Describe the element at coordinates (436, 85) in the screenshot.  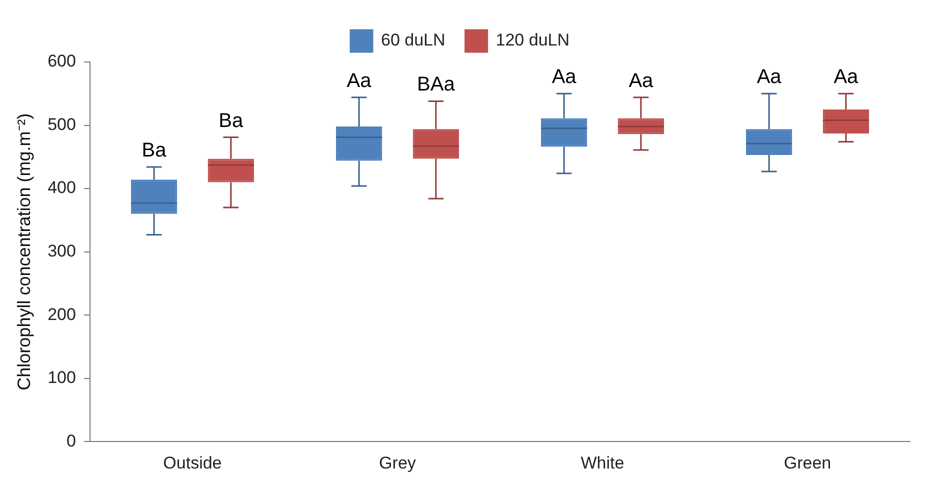
I see `annotation: BAa` at that location.